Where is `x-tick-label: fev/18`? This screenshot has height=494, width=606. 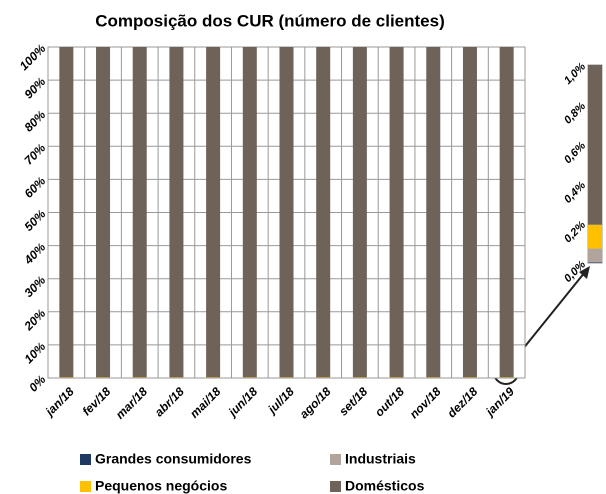
x-tick-label: fev/18 is located at coordinates (96, 401).